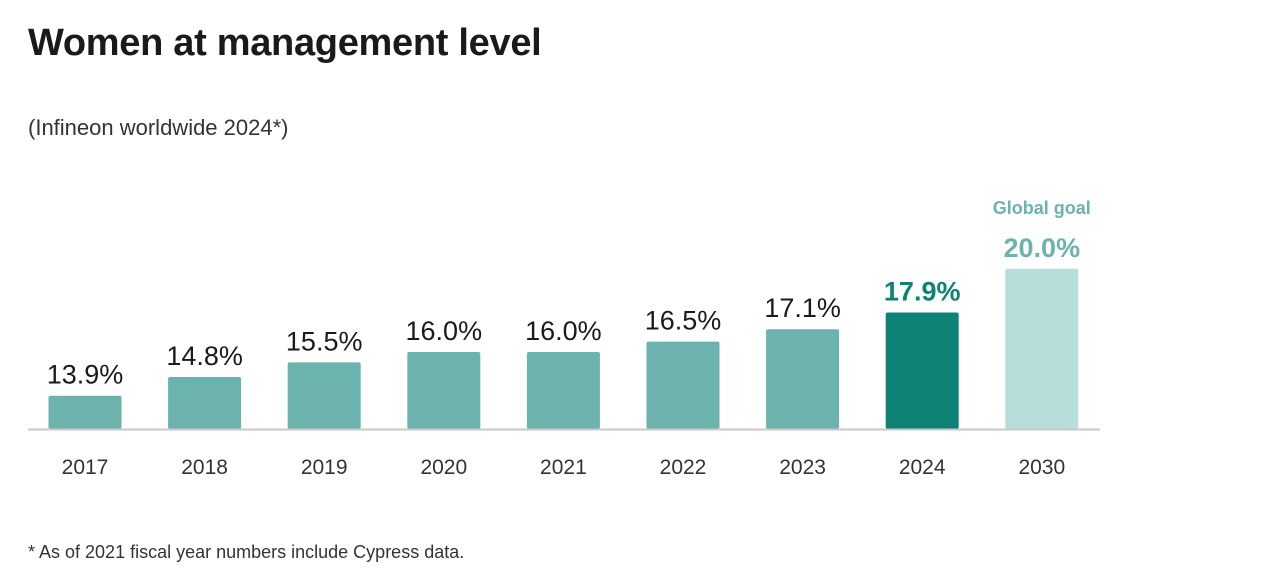  What do you see at coordinates (1041, 467) in the screenshot?
I see `x-tick-label-2030: 2030` at bounding box center [1041, 467].